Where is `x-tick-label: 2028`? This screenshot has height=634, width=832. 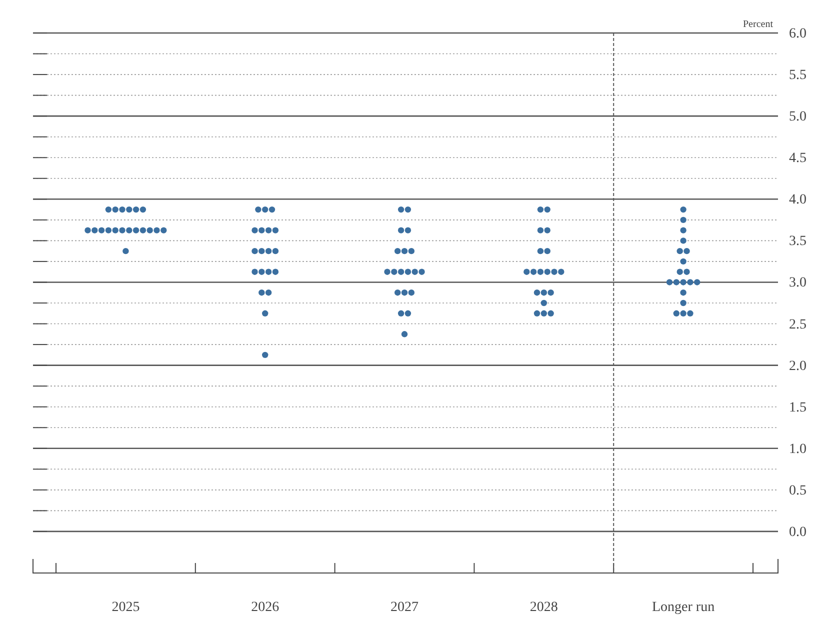 x-tick-label: 2028 is located at coordinates (544, 607).